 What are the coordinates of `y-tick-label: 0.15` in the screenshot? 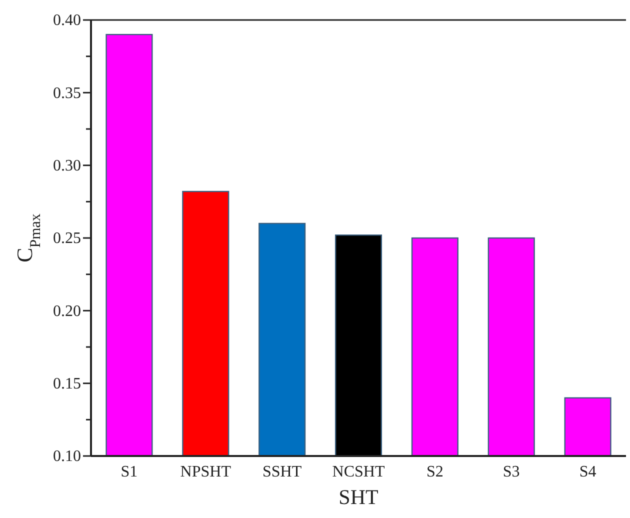 It's located at (67, 383).